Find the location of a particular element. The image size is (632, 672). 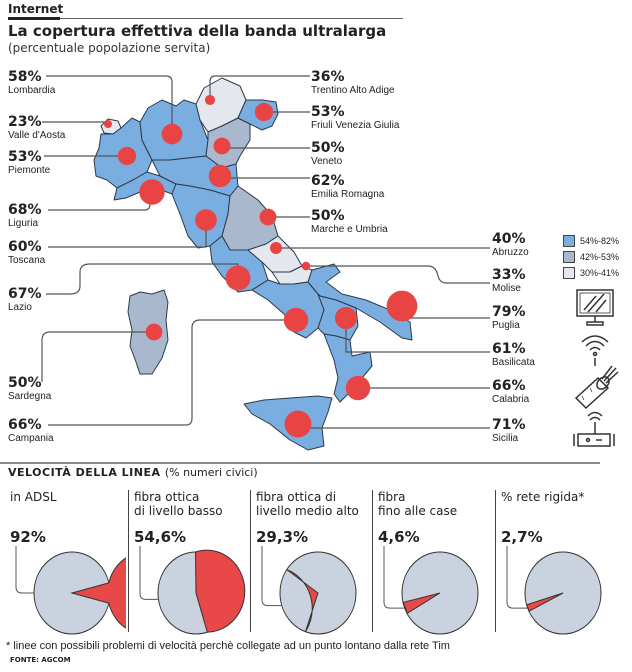

name-sardegna: Sardegna is located at coordinates (30, 396).